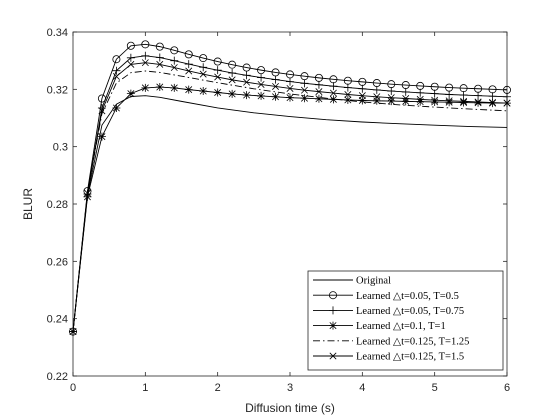 Image resolution: width=560 pixels, height=420 pixels. I want to click on legend-entry: Learned △t=0.125, T=1.25, so click(391, 341).